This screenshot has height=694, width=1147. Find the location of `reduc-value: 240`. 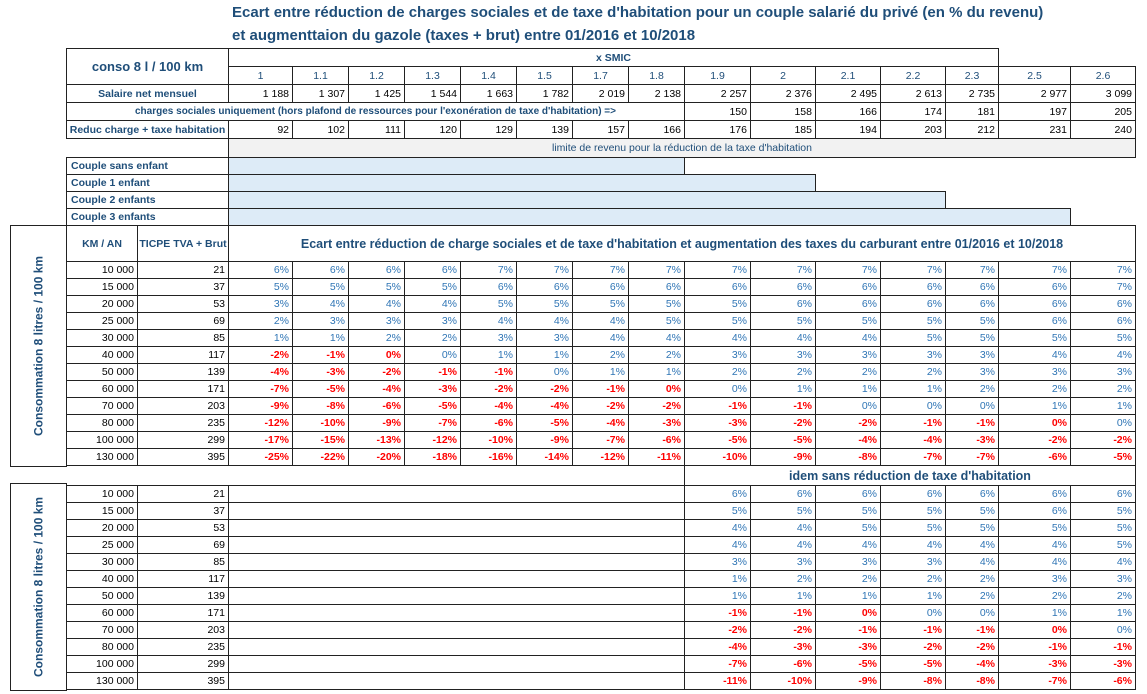

reduc-value: 240 is located at coordinates (1103, 129).